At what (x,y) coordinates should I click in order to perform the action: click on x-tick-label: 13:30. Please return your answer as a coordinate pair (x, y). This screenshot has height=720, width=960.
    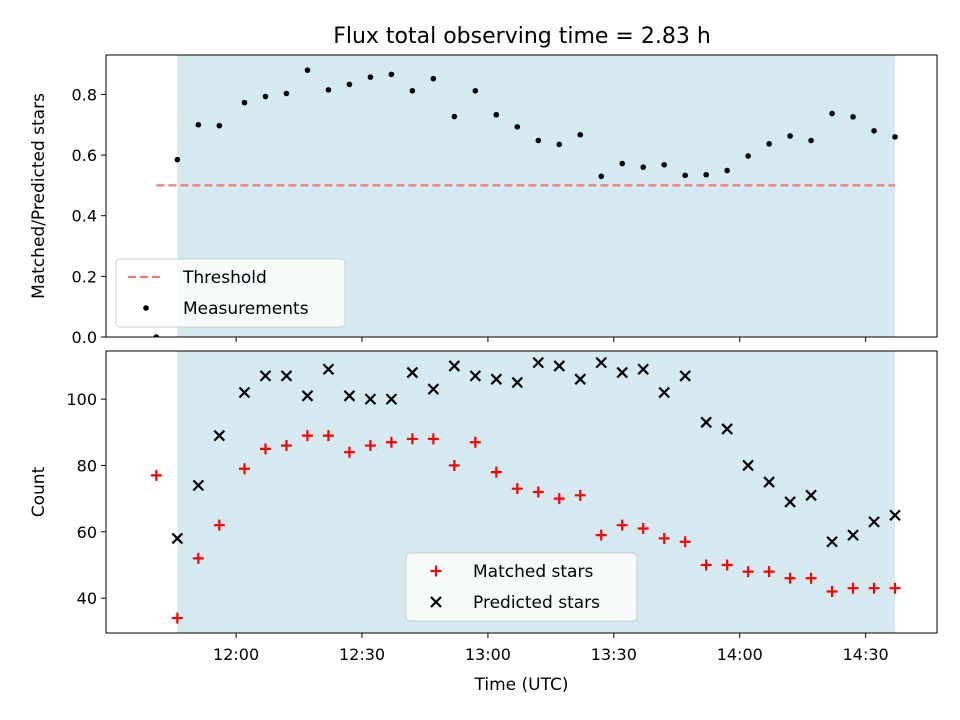
    Looking at the image, I should click on (614, 654).